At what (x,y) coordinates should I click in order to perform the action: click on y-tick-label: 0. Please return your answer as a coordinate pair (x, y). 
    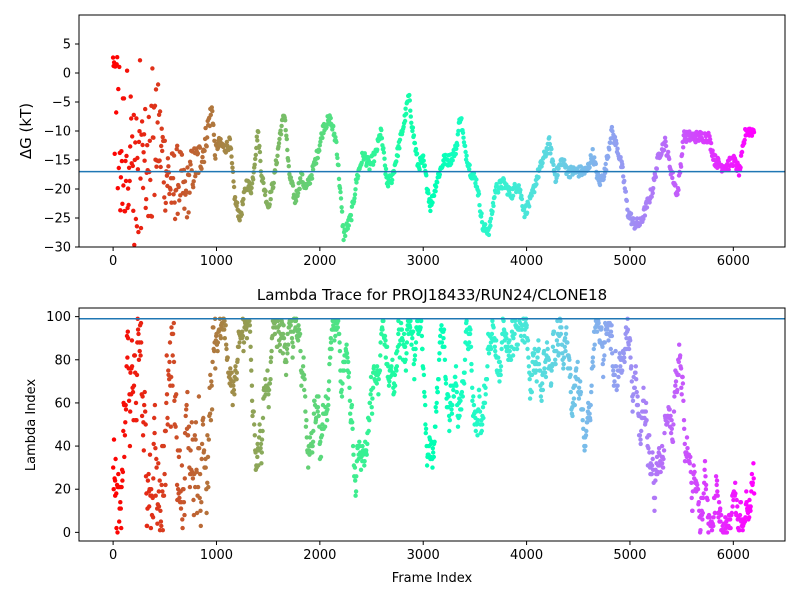
    Looking at the image, I should click on (67, 533).